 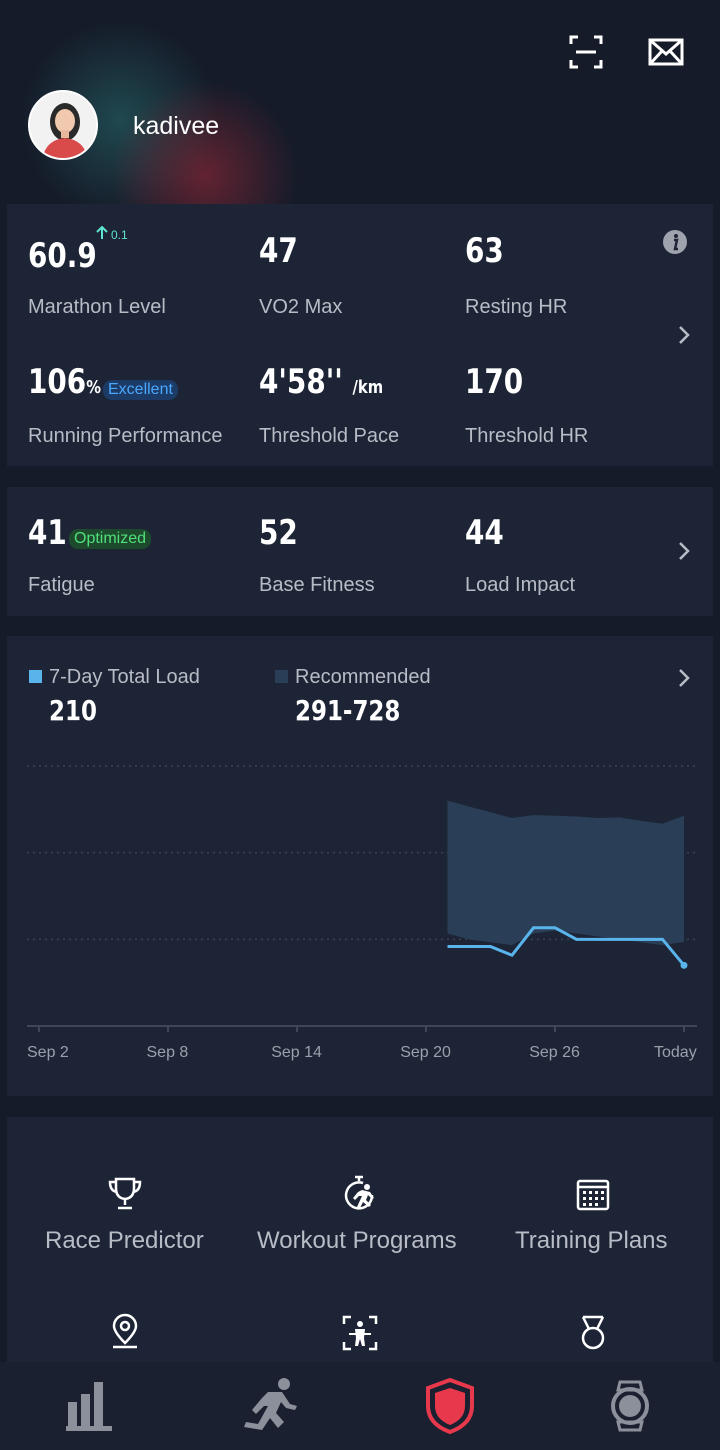 I want to click on fatigue-label: Fatigue, so click(x=61, y=585).